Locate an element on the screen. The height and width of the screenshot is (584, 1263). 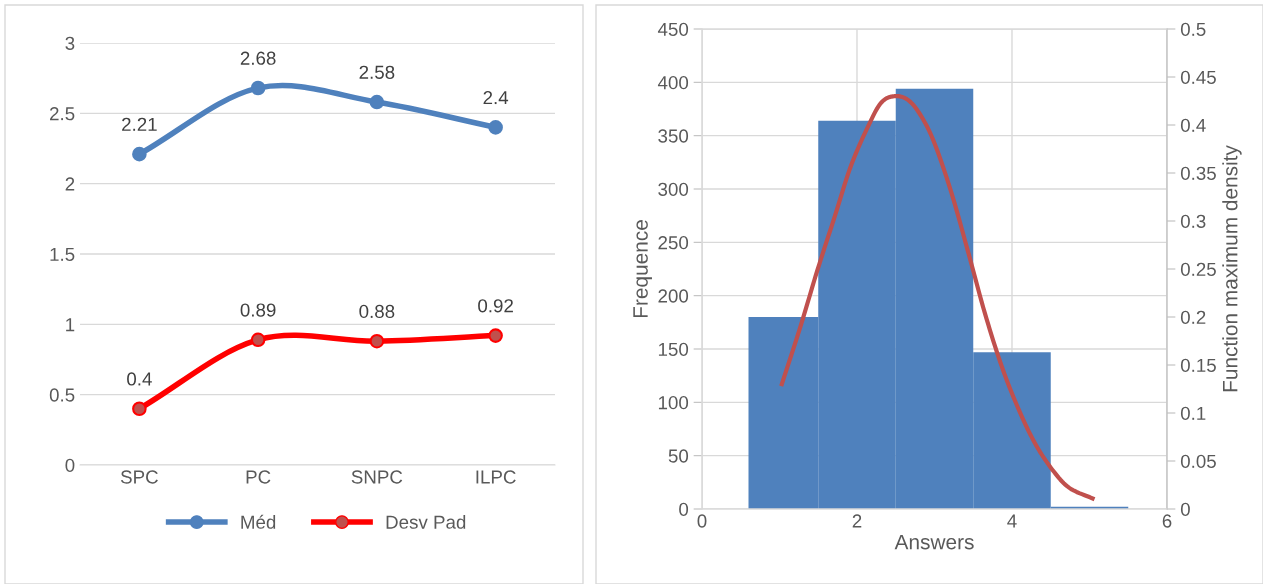
y2-tick-label: 0.25 is located at coordinates (1198, 269).